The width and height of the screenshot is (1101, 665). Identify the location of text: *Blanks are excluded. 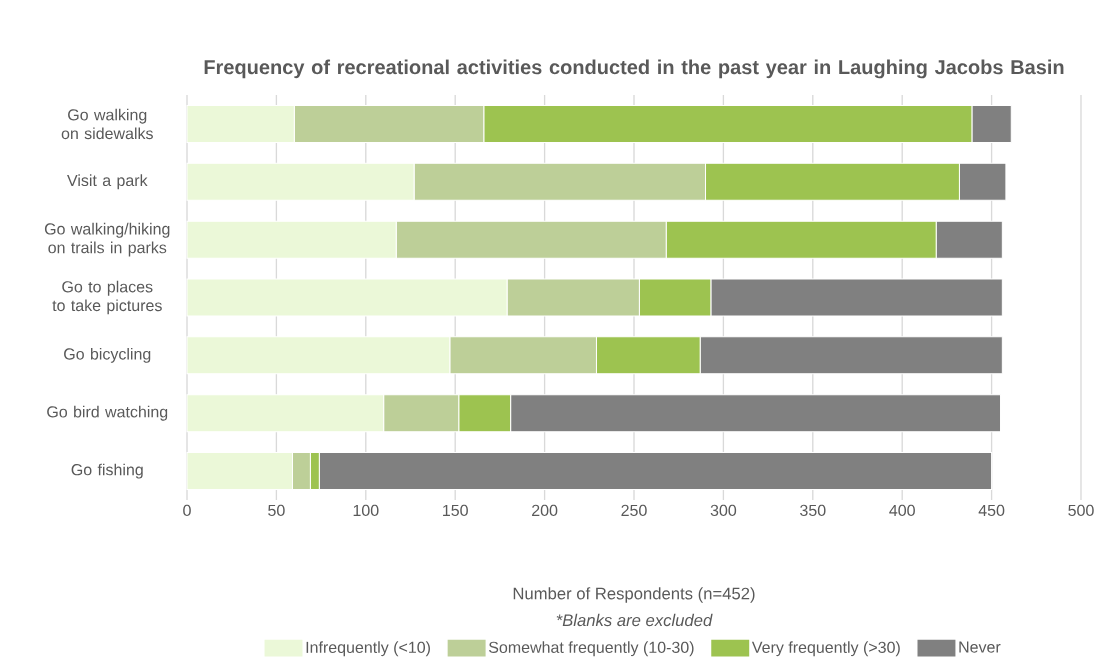
(634, 620).